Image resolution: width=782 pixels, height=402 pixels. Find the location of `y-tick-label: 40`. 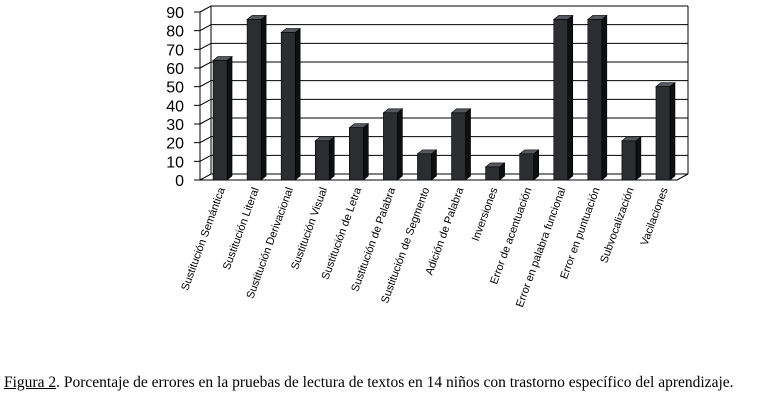

y-tick-label: 40 is located at coordinates (175, 106).